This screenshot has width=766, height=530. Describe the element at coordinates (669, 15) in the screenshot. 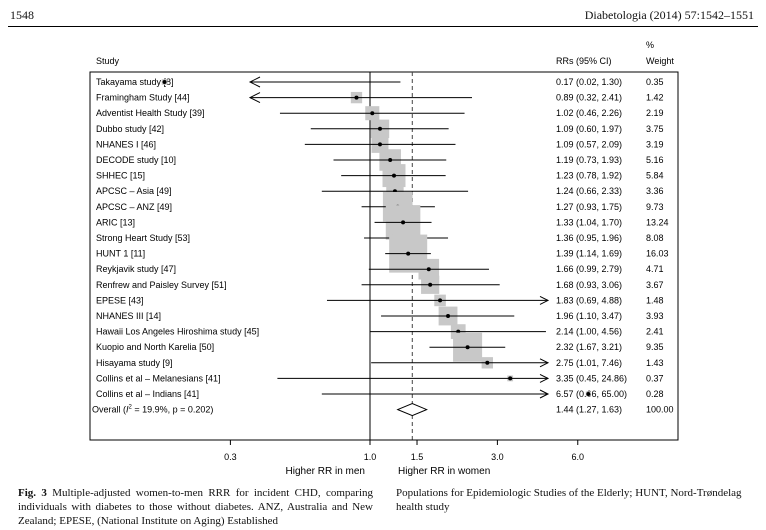

I see `journal-citation: Diabetologia (2014) 57:1542–1551` at that location.